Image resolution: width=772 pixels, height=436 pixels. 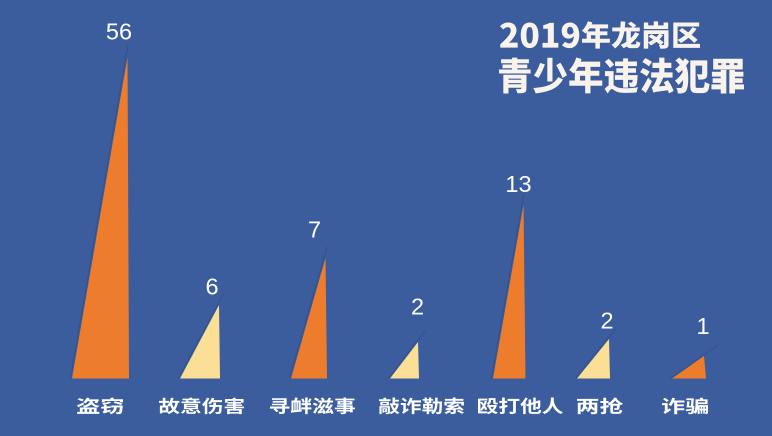 I want to click on svg-text: 6, so click(x=211, y=287).